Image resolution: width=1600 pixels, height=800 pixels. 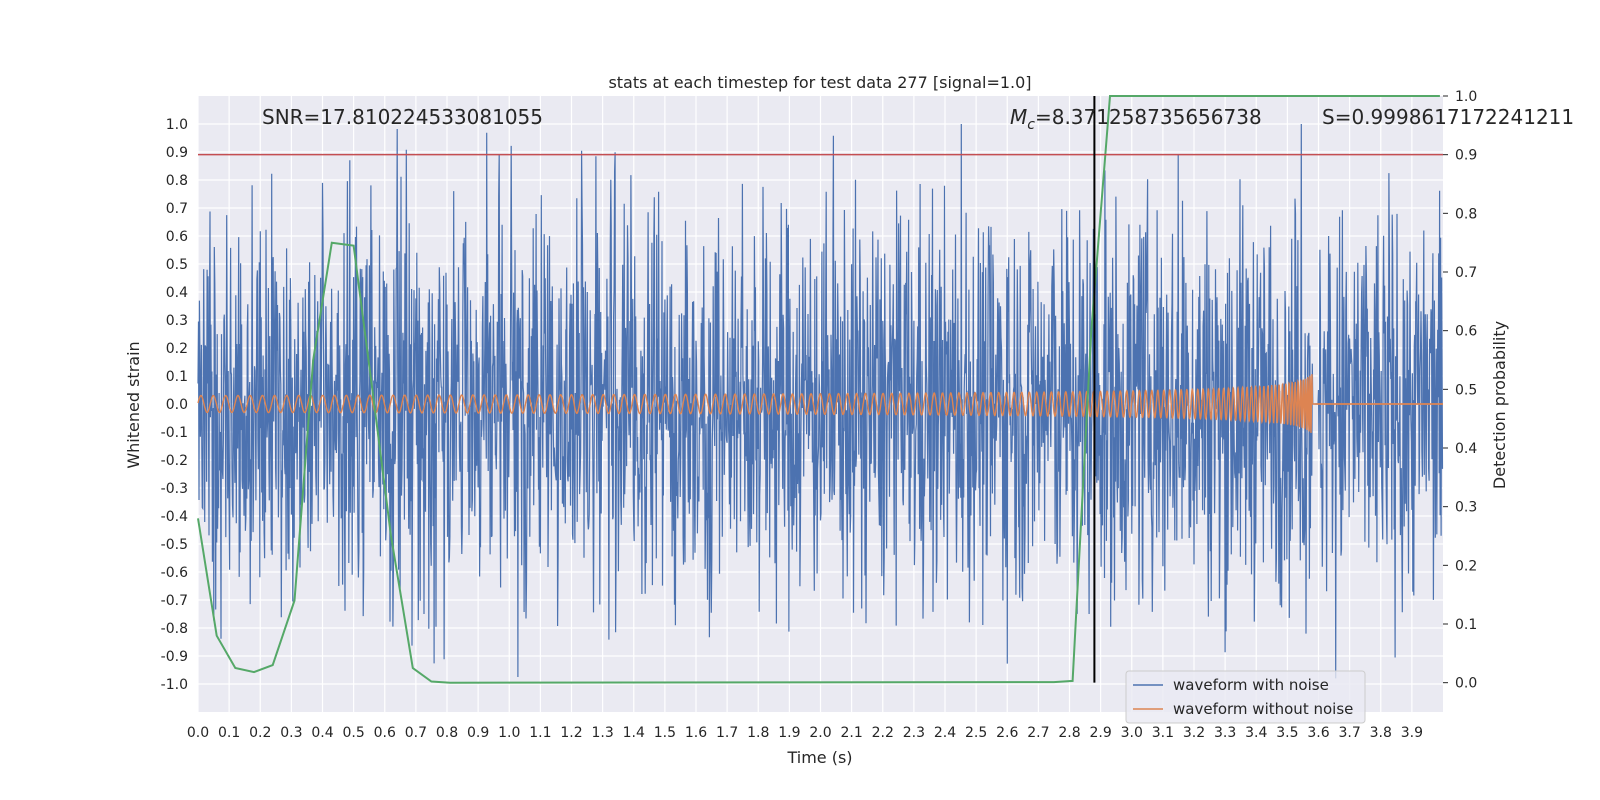 What do you see at coordinates (174, 433) in the screenshot?
I see `y-tick-label-left: -0.1` at bounding box center [174, 433].